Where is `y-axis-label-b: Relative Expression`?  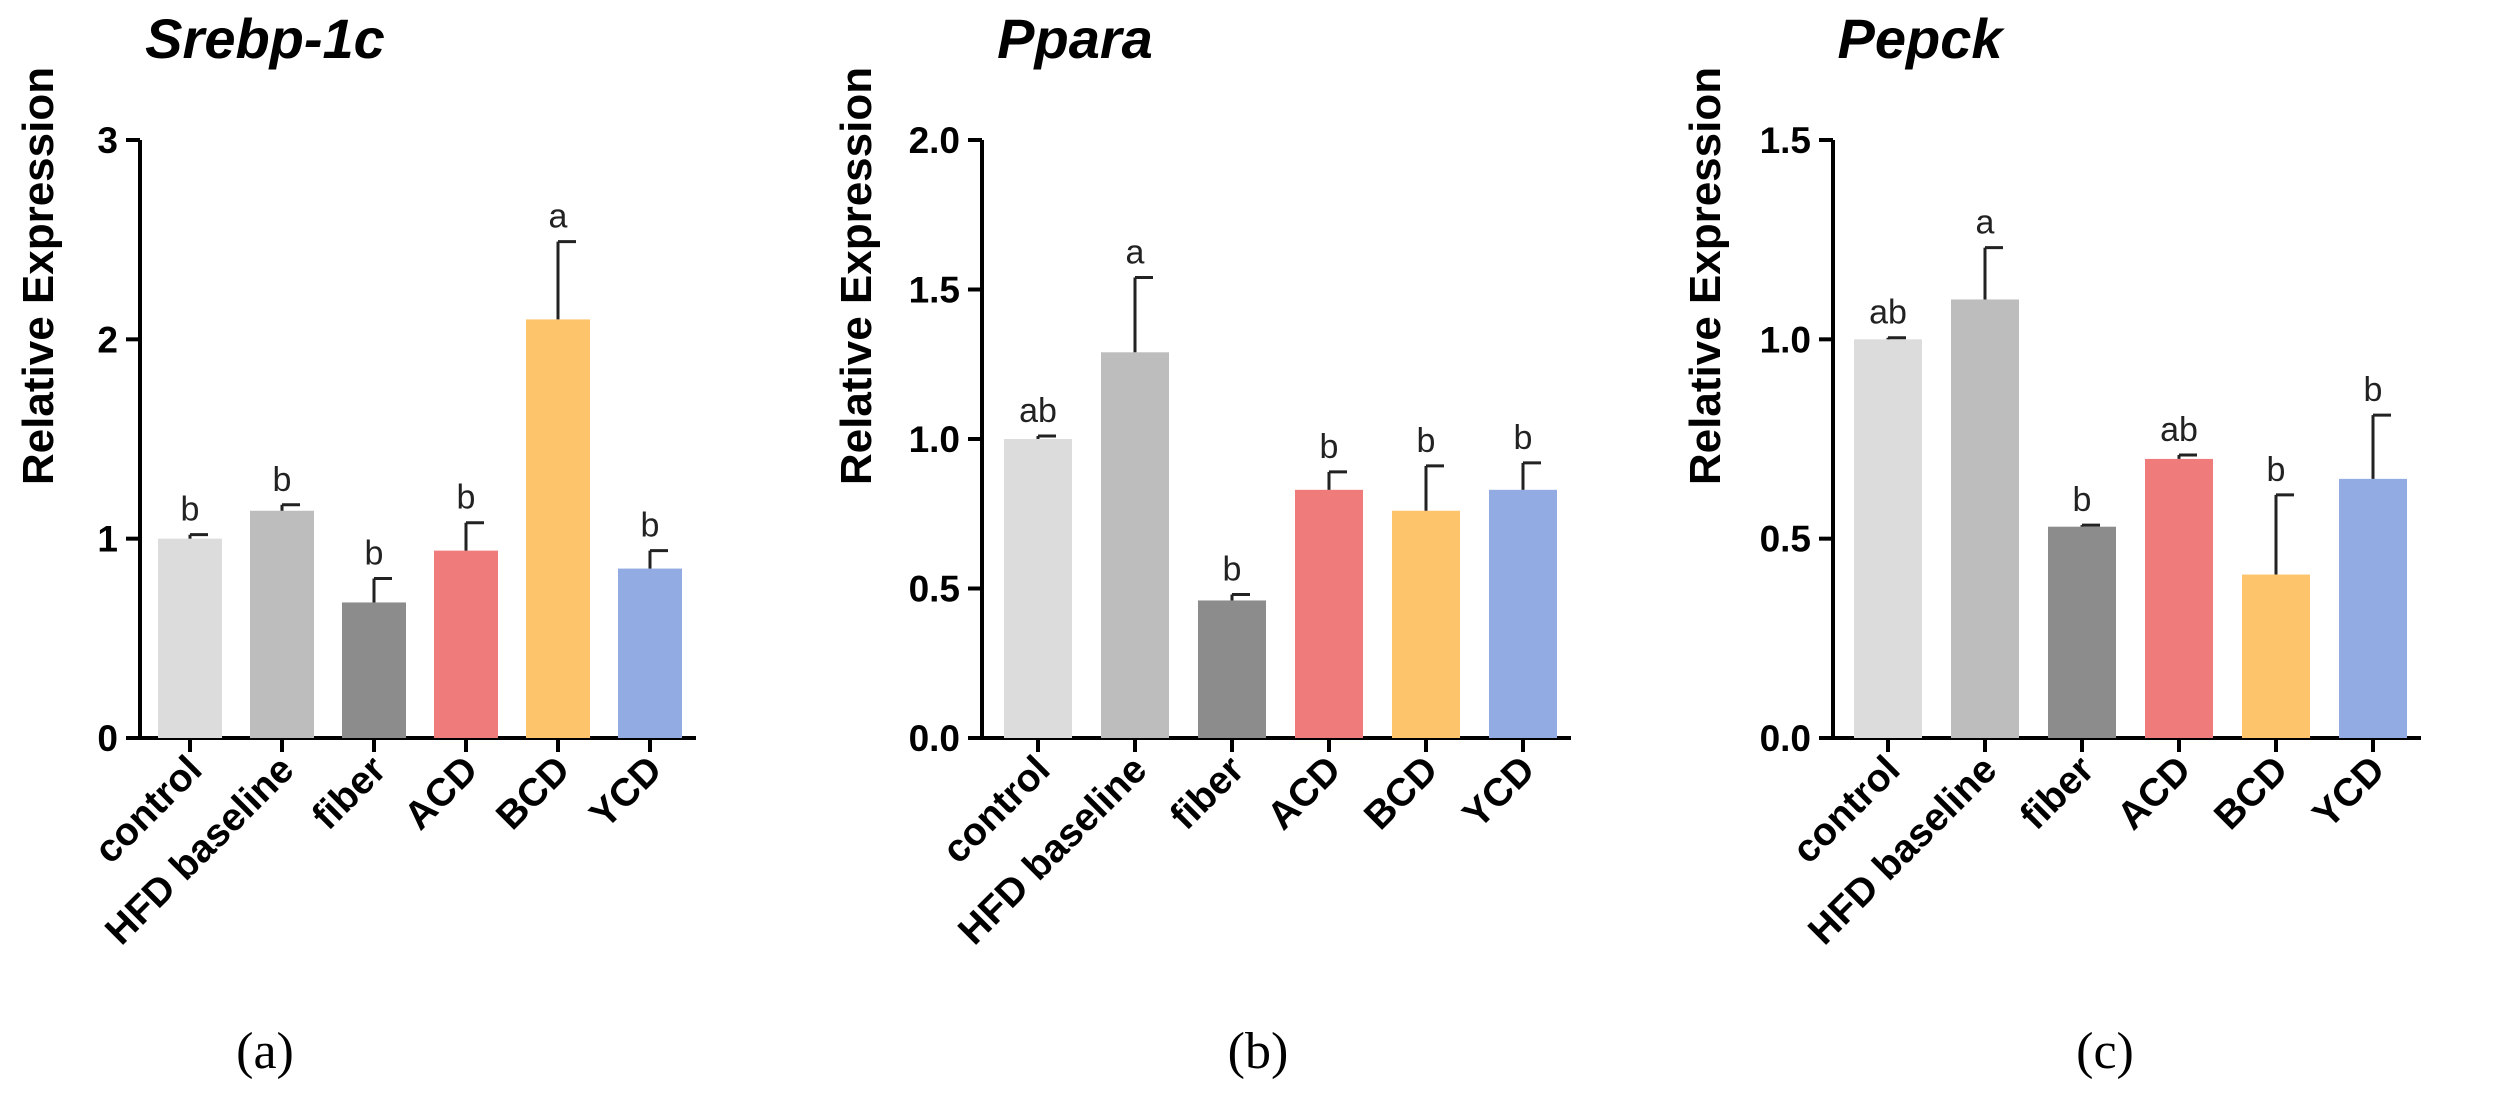 y-axis-label-b: Relative Expression is located at coordinates (856, 276).